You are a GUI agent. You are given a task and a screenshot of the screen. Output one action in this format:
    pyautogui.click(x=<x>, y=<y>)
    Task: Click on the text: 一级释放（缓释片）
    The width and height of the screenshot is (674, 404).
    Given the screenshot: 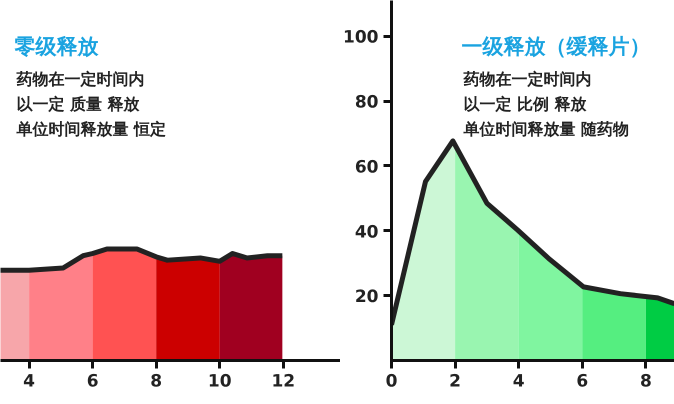 What is the action you would take?
    pyautogui.click(x=556, y=46)
    